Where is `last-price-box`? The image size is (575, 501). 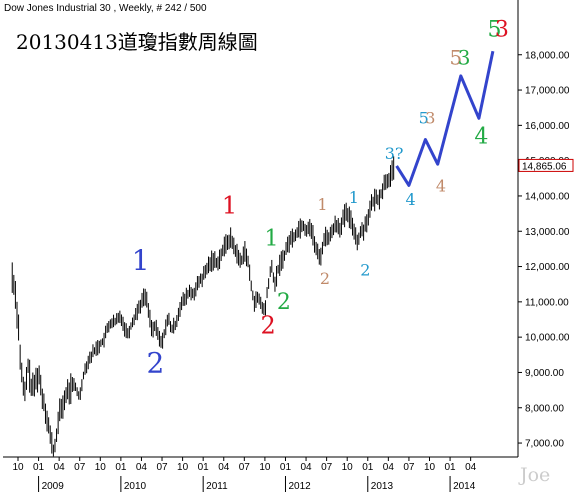
last-price-box is located at coordinates (546, 165).